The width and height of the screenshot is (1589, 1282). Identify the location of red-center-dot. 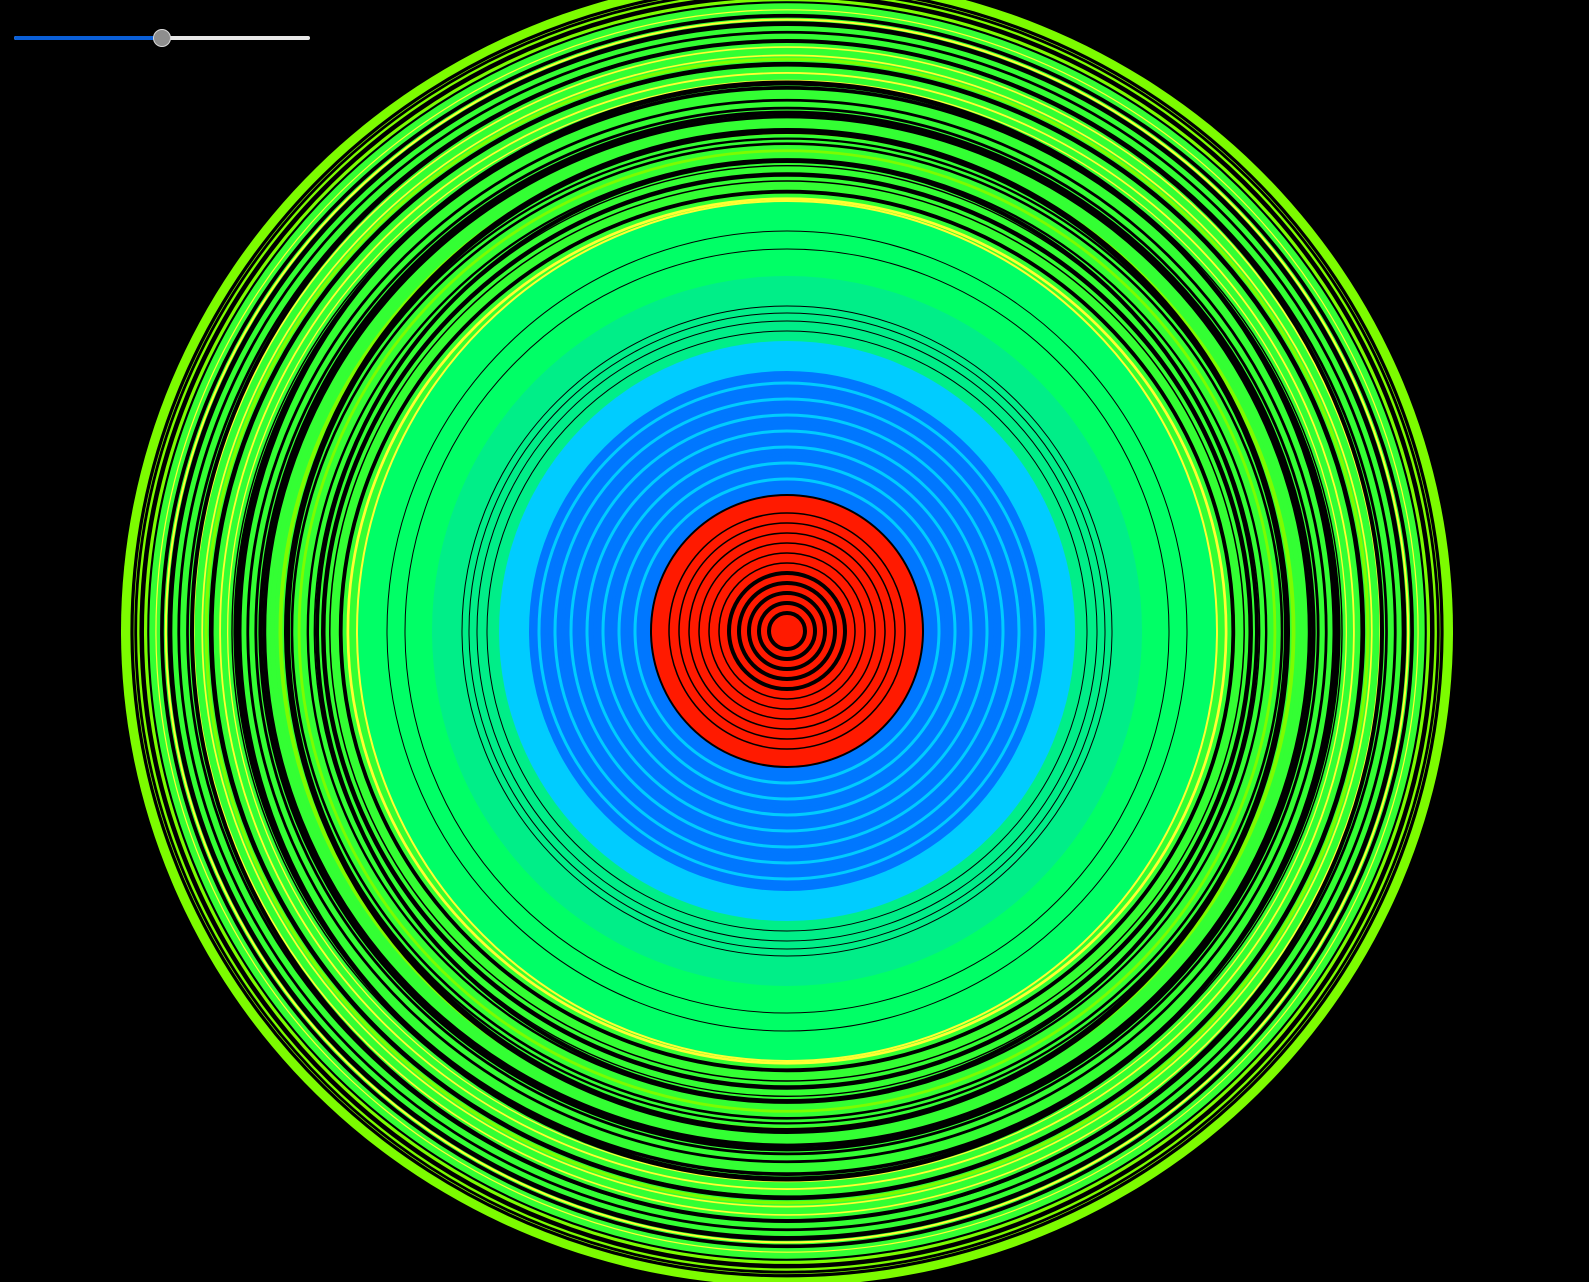
(787, 631).